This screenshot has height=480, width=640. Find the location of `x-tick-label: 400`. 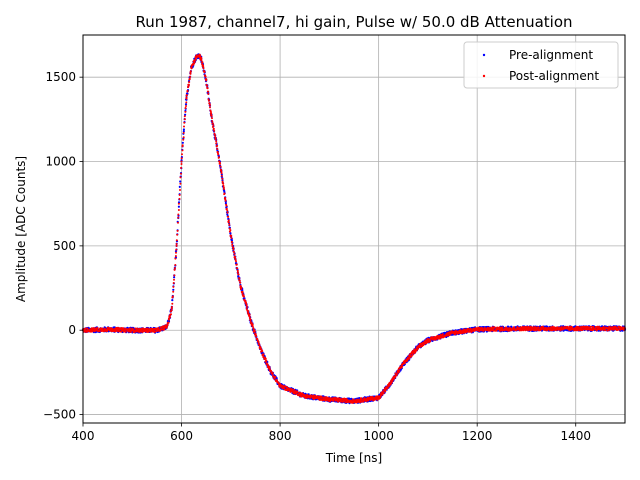

x-tick-label: 400 is located at coordinates (83, 436).